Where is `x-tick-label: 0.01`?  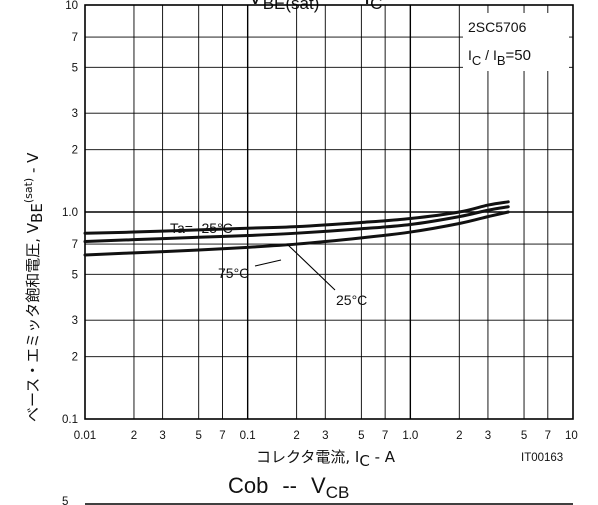
x-tick-label: 0.01 is located at coordinates (85, 436).